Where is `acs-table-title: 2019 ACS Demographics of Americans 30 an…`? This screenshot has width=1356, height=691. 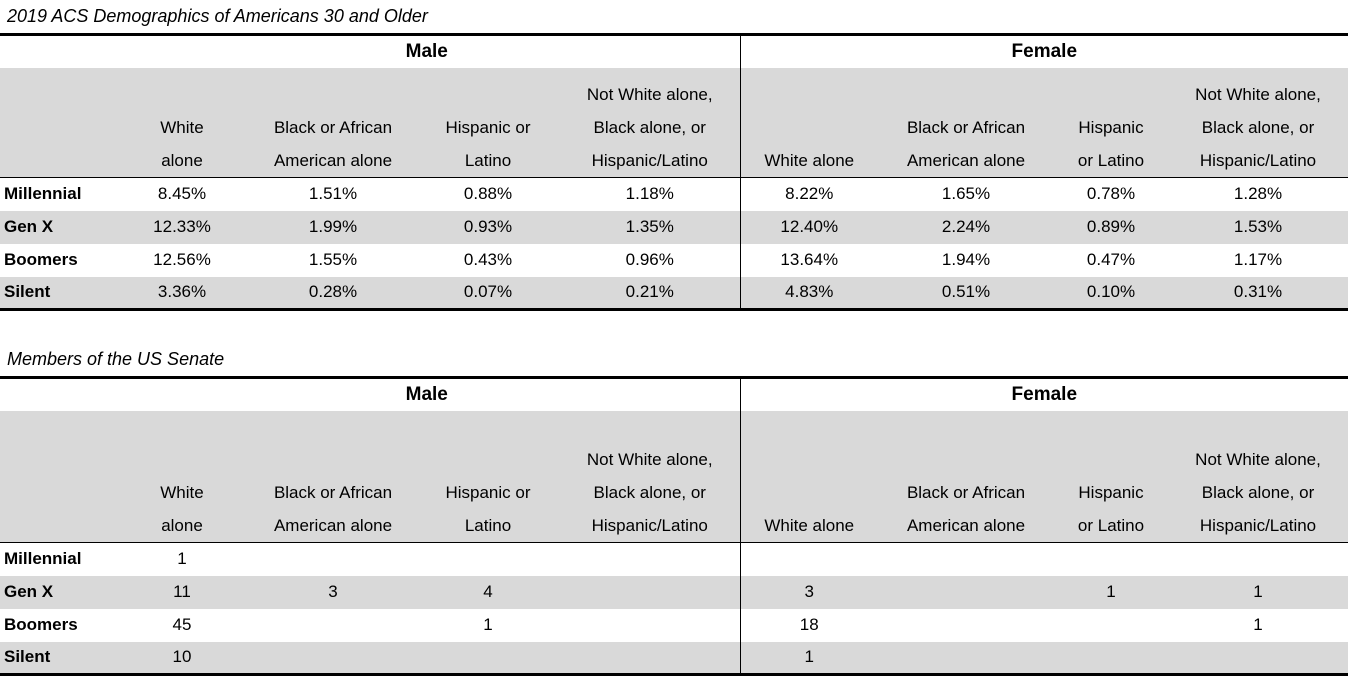 acs-table-title: 2019 ACS Demographics of Americans 30 an… is located at coordinates (217, 16).